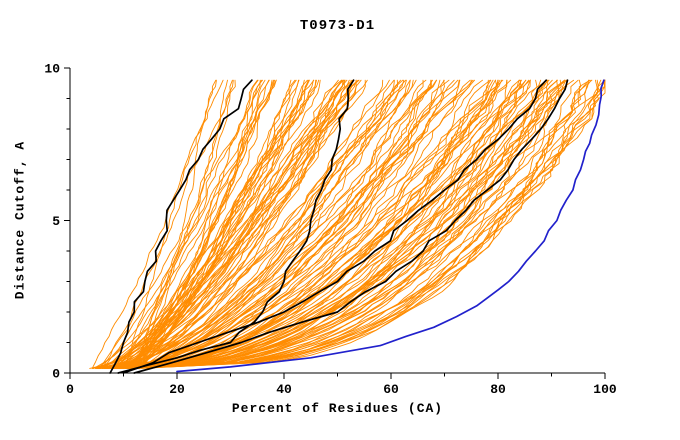 This screenshot has width=680, height=440. I want to click on x-tick-label: 100, so click(605, 389).